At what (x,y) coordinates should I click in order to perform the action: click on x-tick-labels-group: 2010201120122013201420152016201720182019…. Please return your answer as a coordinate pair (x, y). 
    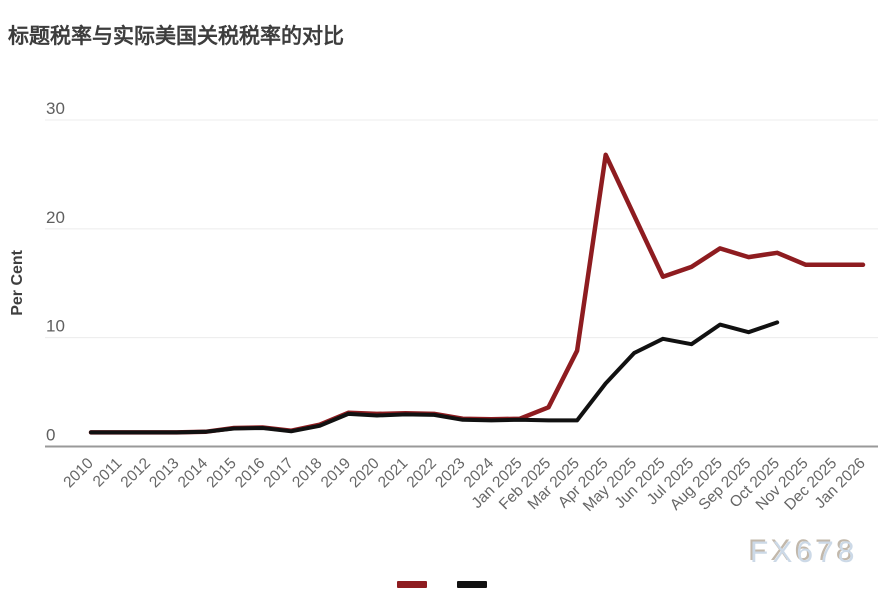
    Looking at the image, I should click on (464, 485).